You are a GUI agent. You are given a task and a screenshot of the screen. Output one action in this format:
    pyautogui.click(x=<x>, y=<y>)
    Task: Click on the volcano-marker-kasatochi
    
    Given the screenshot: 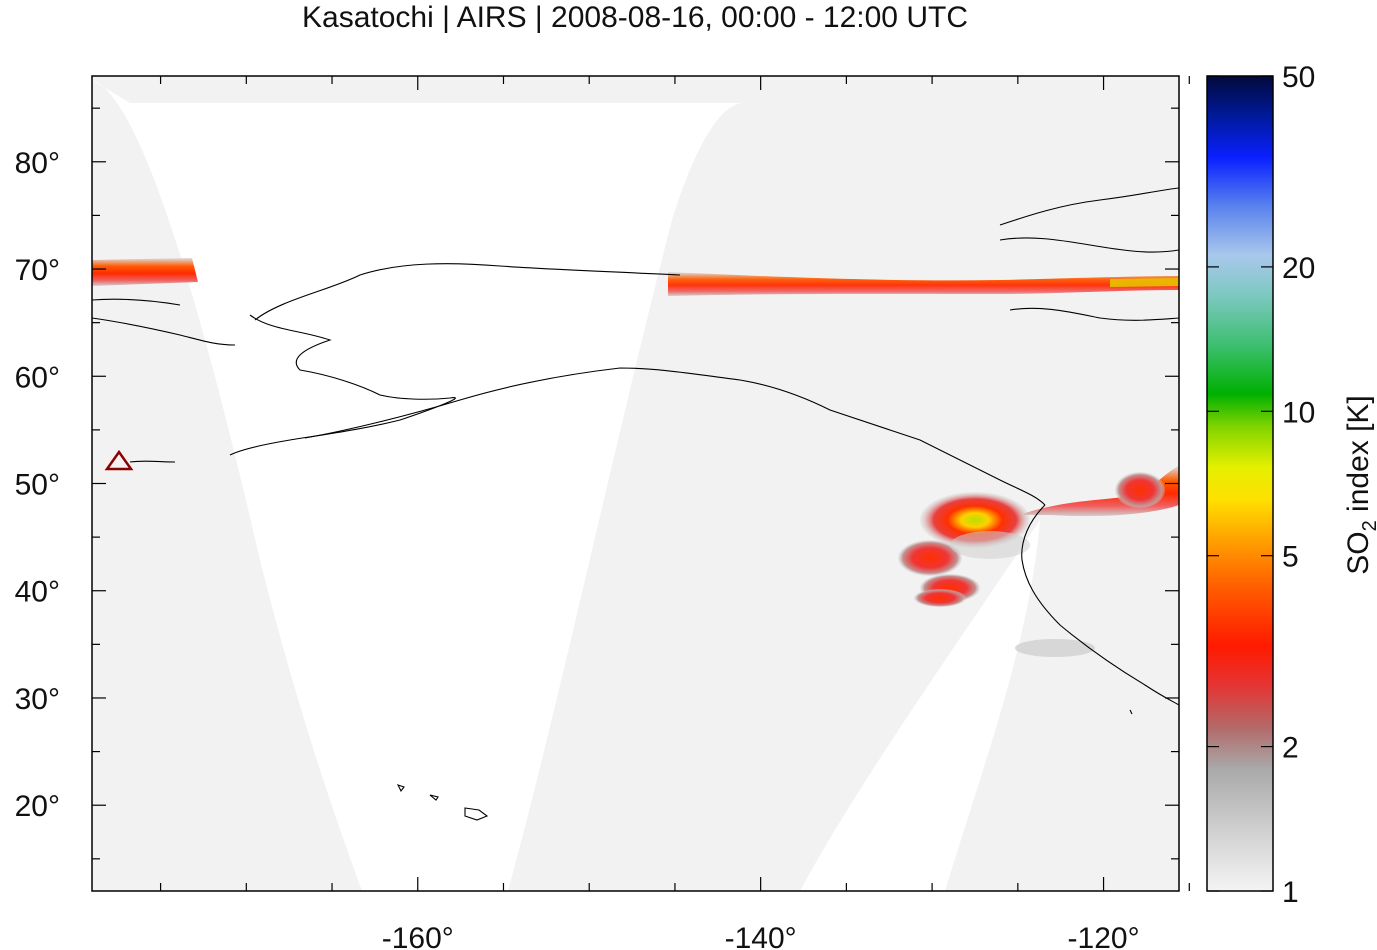 What is the action you would take?
    pyautogui.click(x=119, y=460)
    